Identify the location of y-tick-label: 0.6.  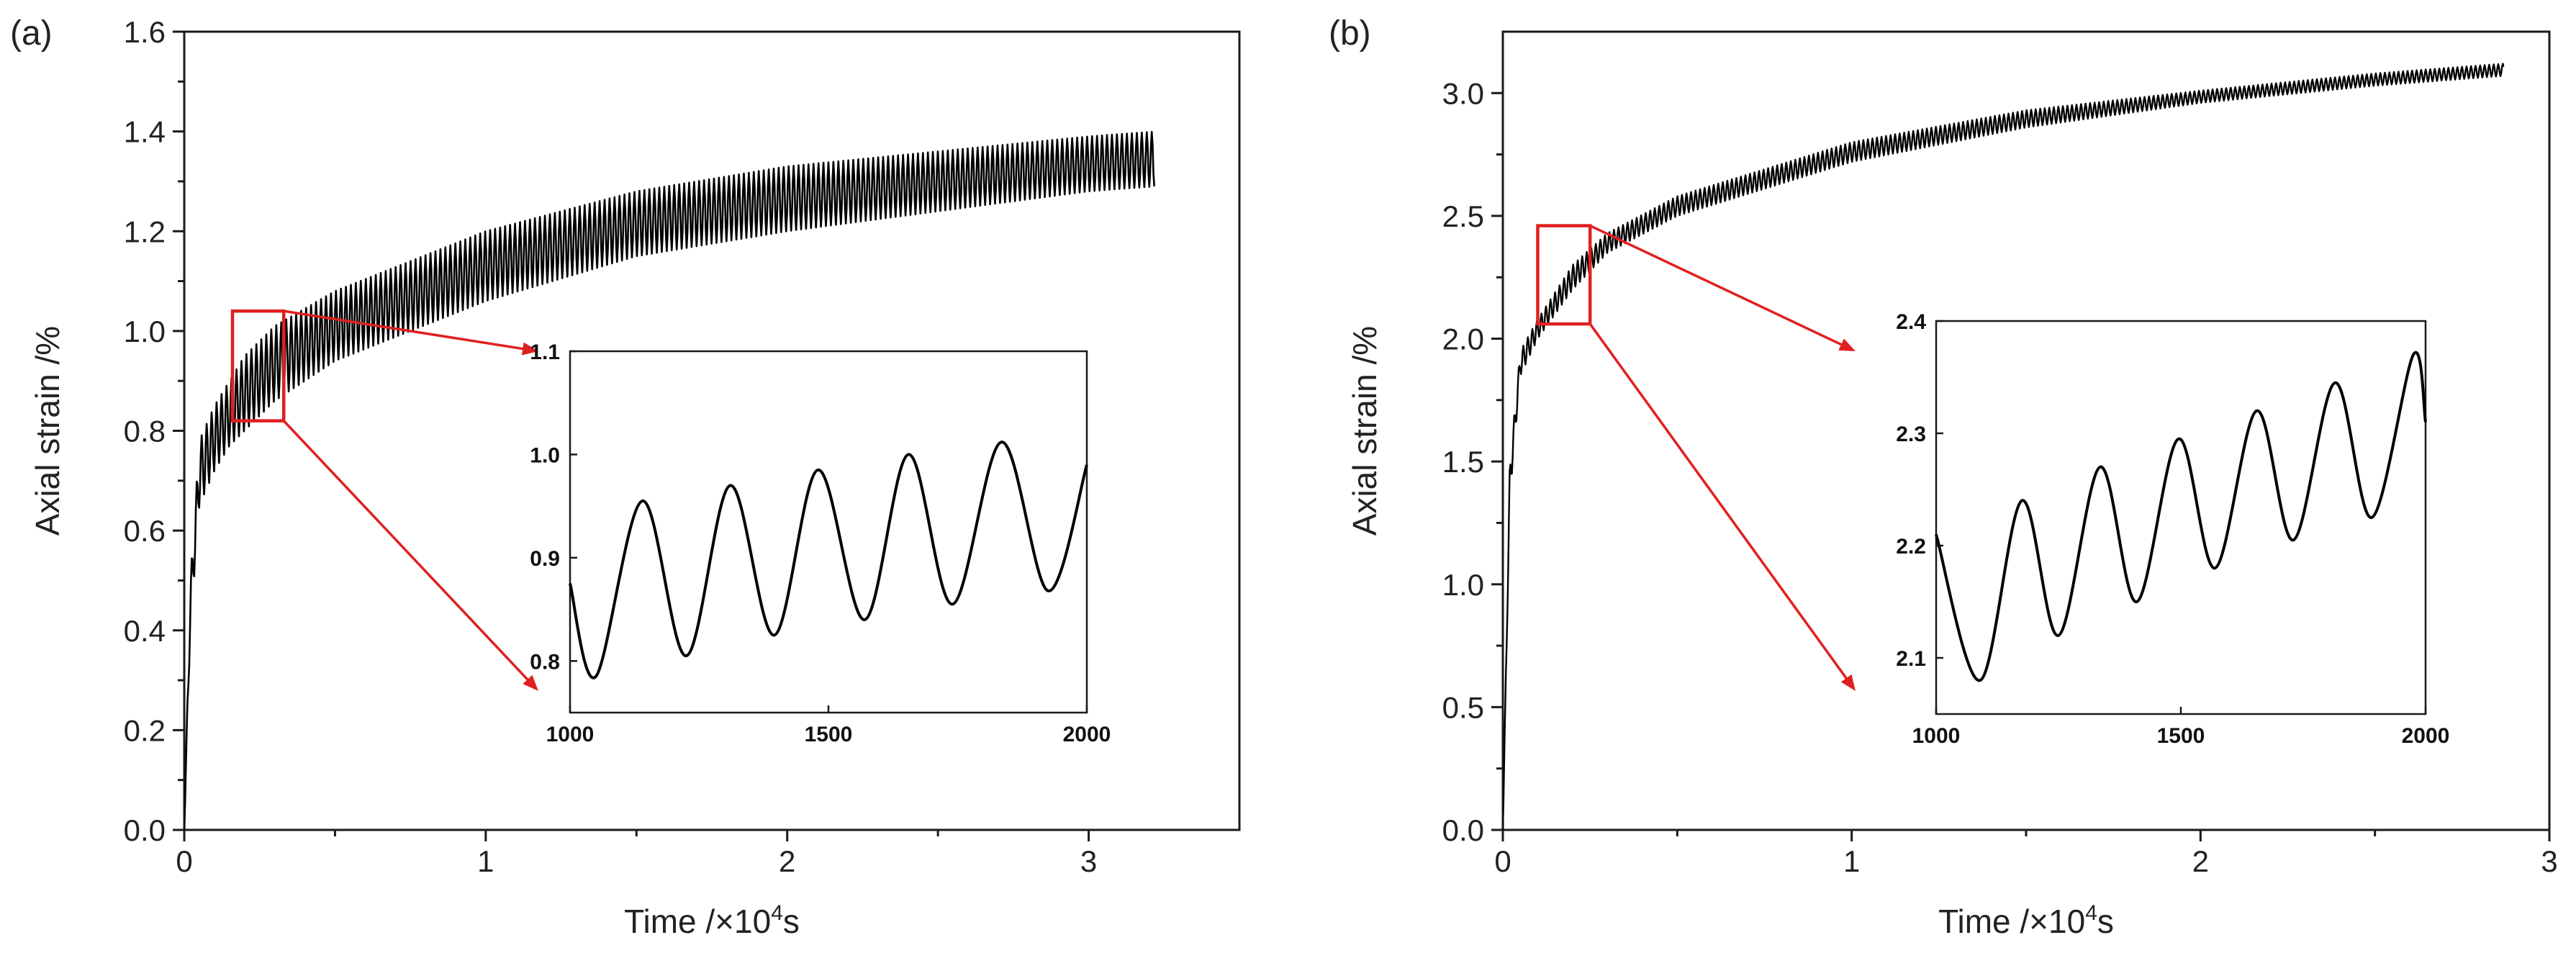
(145, 531).